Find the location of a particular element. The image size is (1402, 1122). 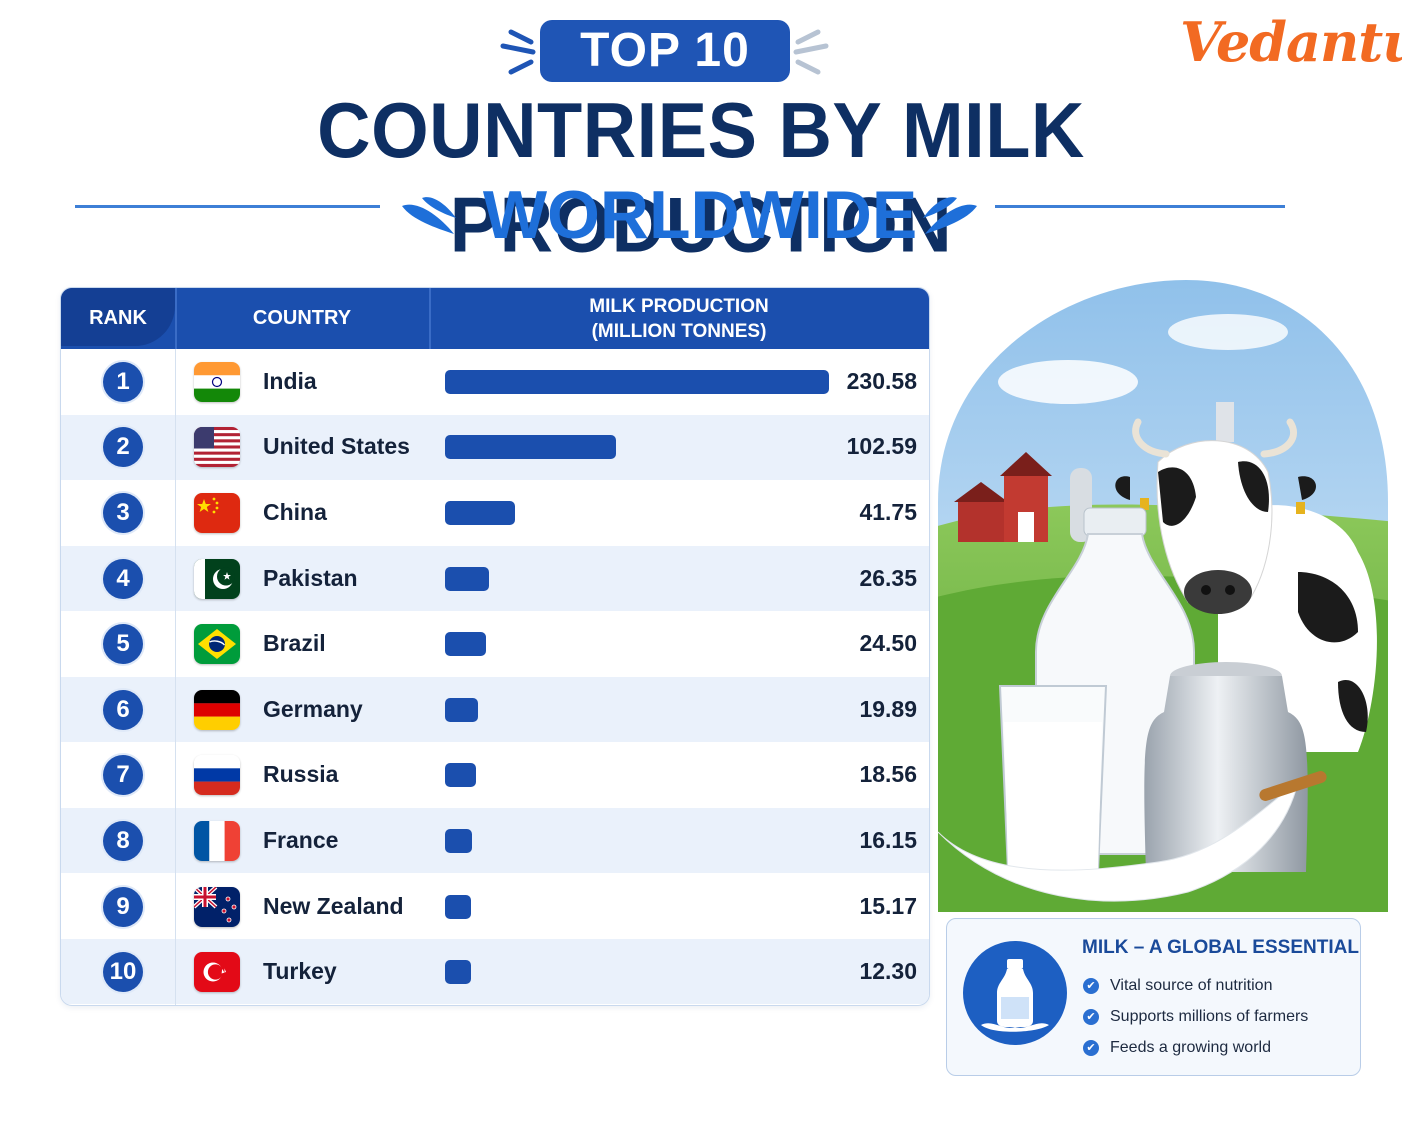

header-rank: RANK is located at coordinates (118, 318).